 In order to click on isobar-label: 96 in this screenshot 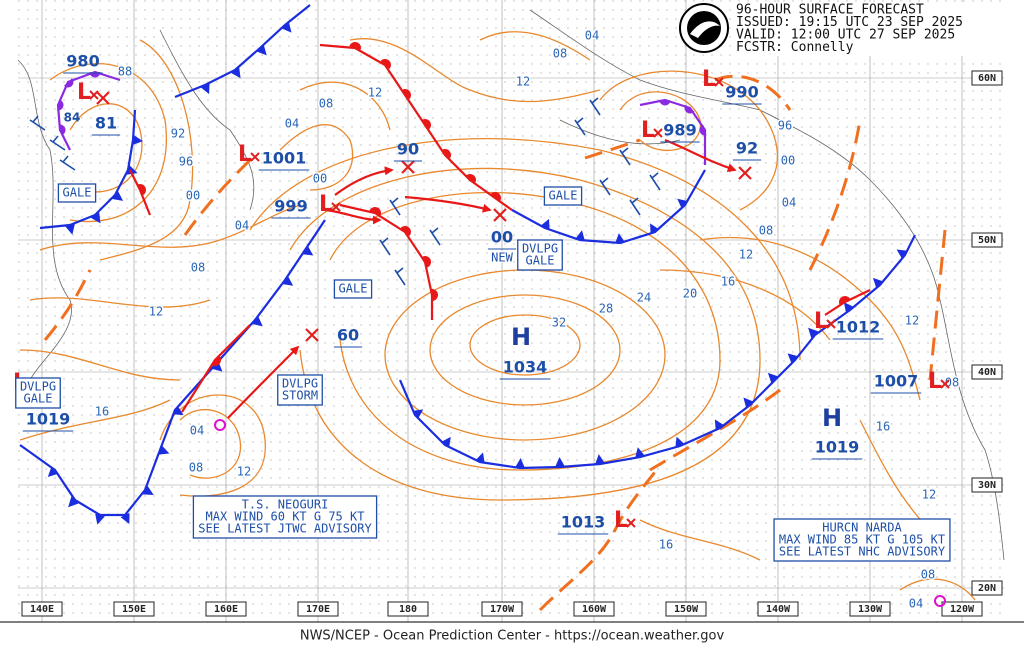, I will do `click(785, 126)`.